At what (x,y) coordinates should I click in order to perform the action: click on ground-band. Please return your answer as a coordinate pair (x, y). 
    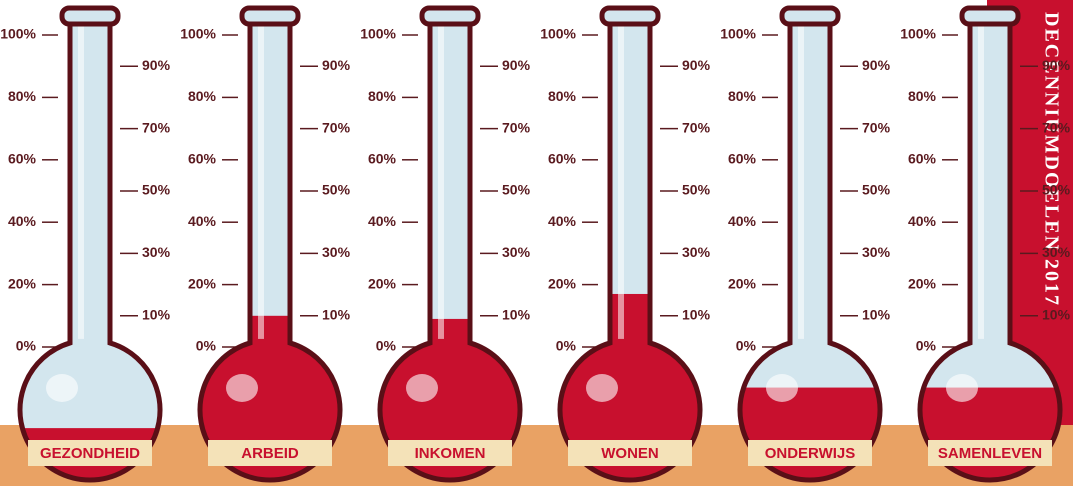
    Looking at the image, I should click on (536, 455).